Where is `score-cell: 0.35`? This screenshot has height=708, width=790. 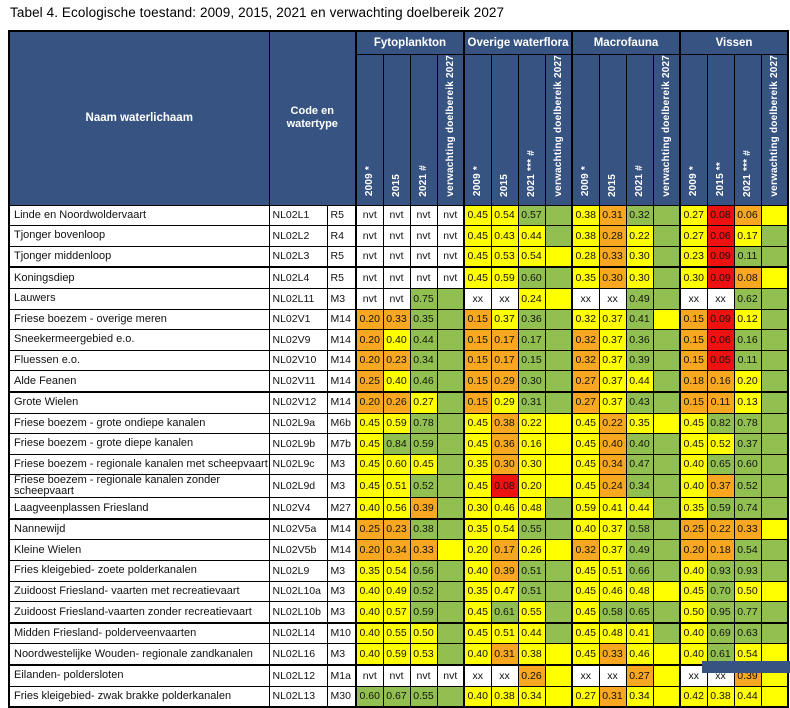 score-cell: 0.35 is located at coordinates (423, 319).